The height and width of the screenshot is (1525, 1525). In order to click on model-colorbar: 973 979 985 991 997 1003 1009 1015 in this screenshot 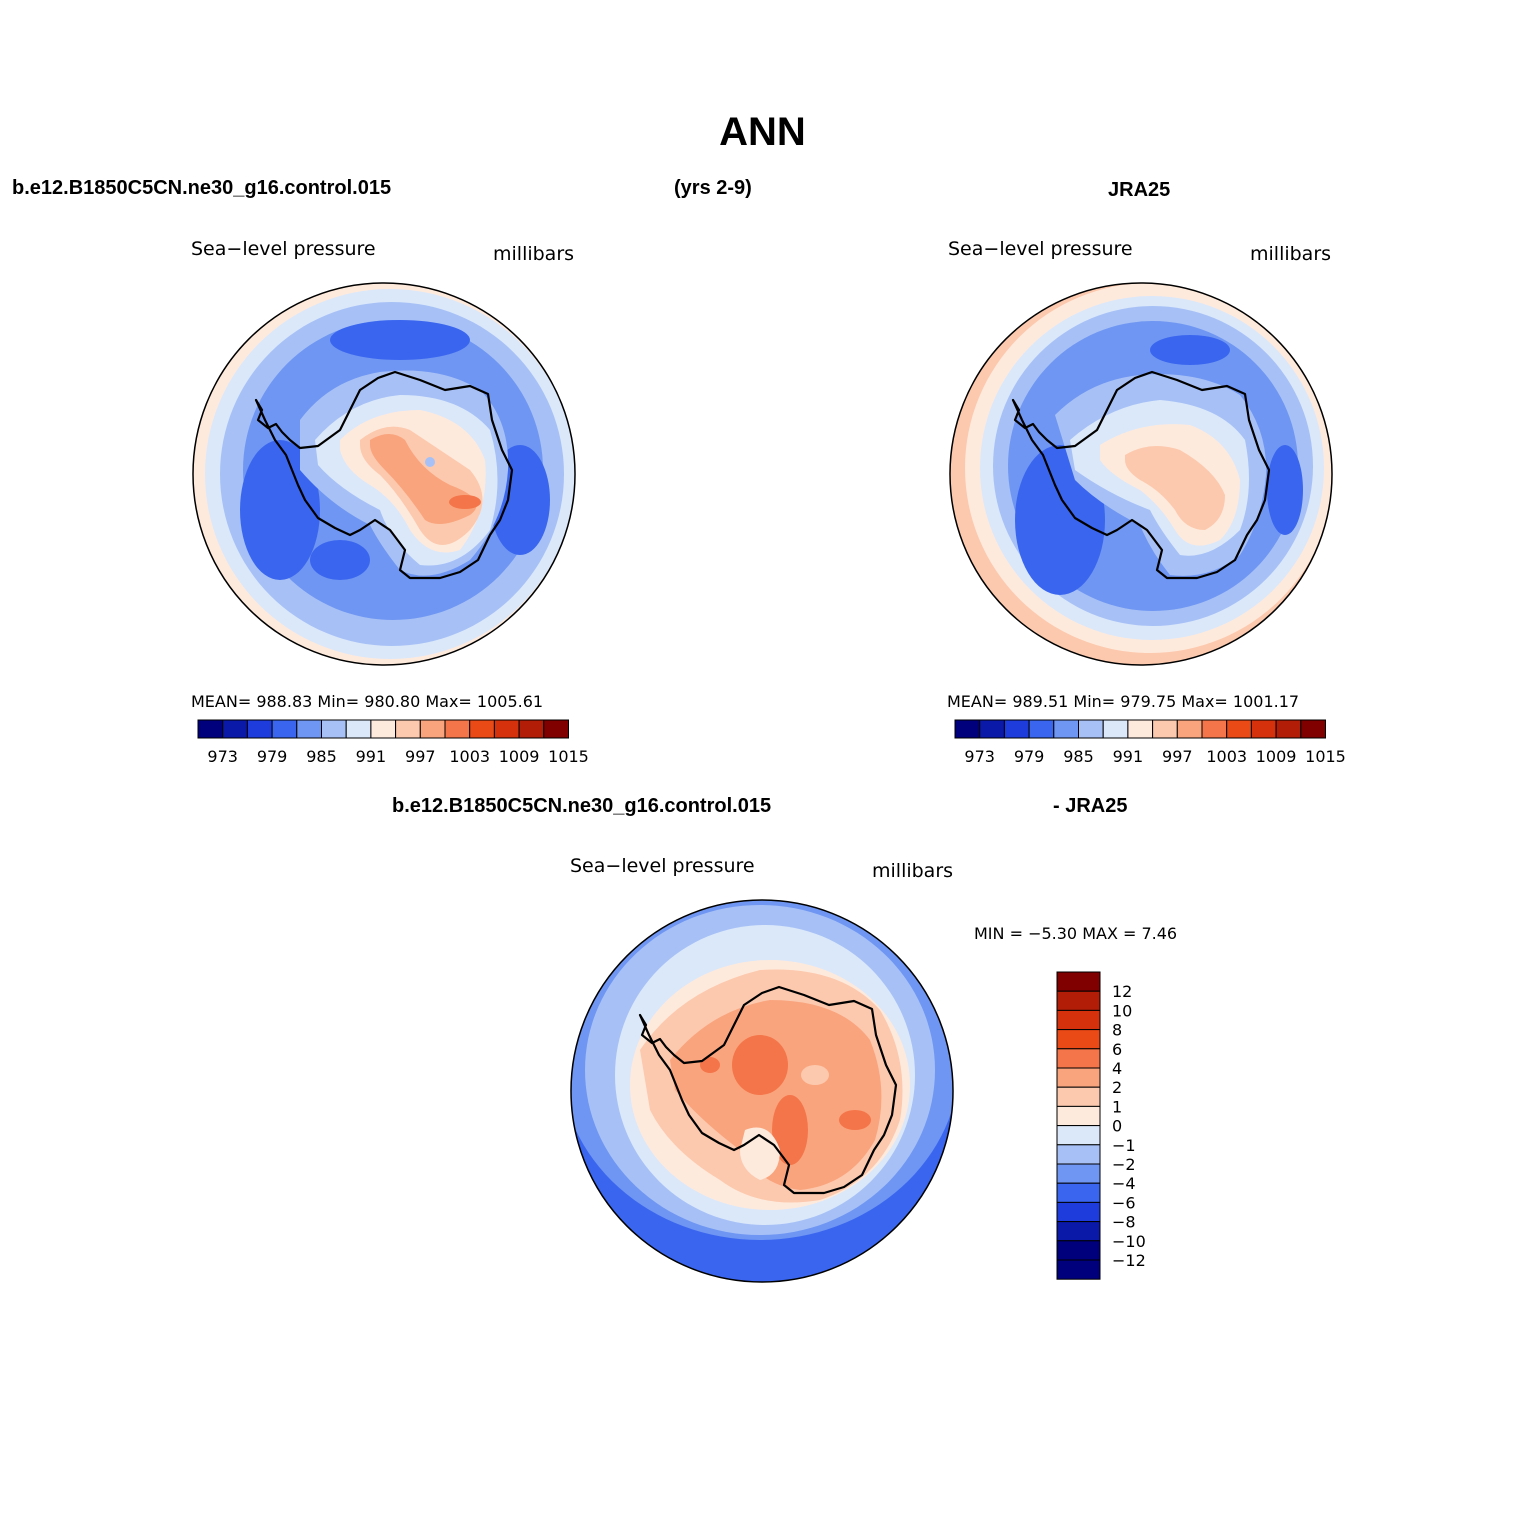, I will do `click(393, 742)`.